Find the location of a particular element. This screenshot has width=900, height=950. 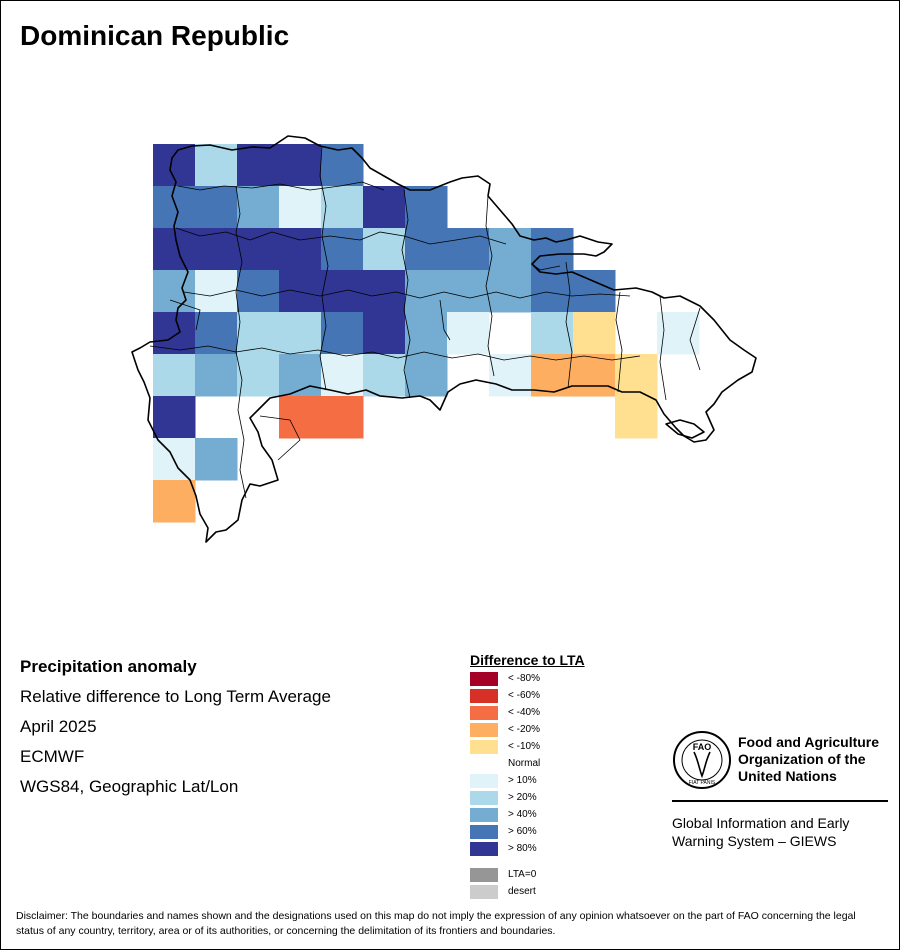

legend-label: < -40% is located at coordinates (524, 712).